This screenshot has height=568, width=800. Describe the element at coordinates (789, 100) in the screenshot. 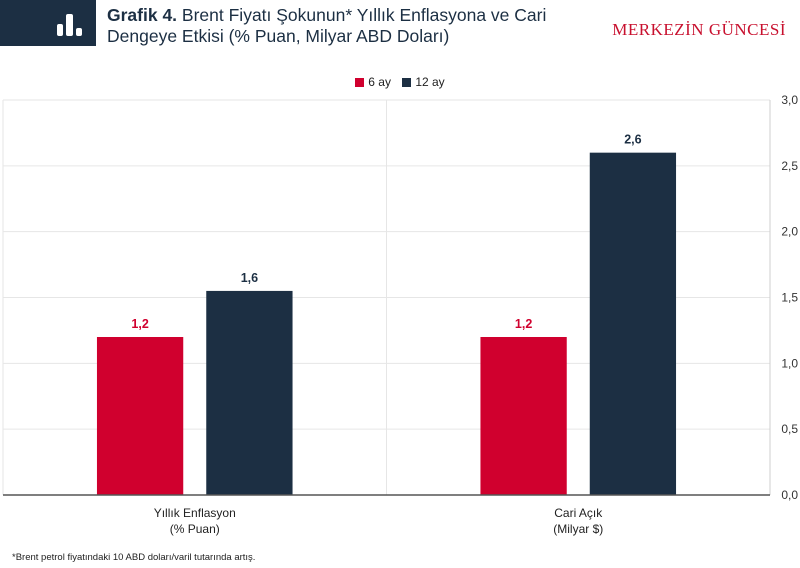

I see `y-tick-label: 3,0` at that location.